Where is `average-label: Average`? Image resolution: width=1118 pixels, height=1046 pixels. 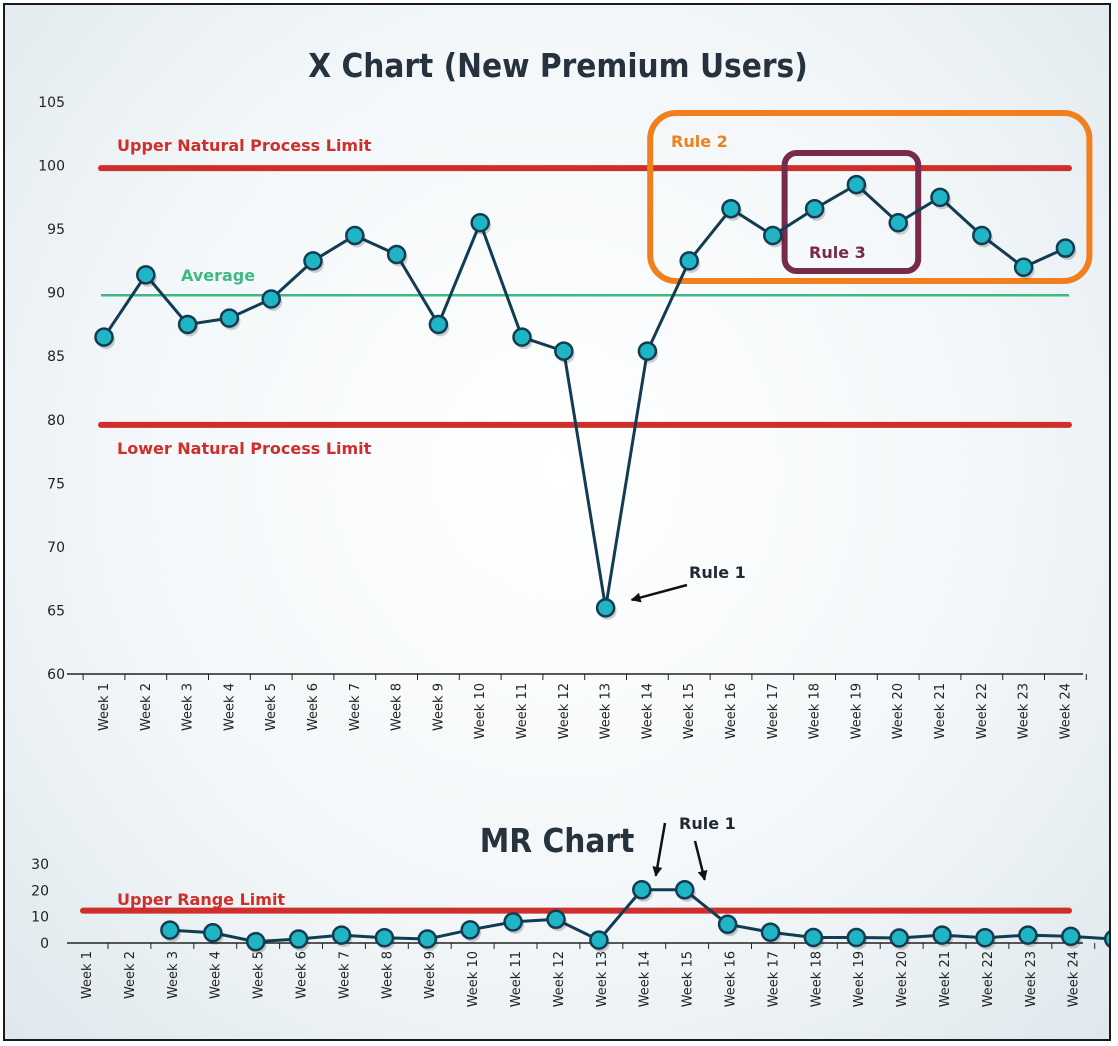 average-label: Average is located at coordinates (218, 275).